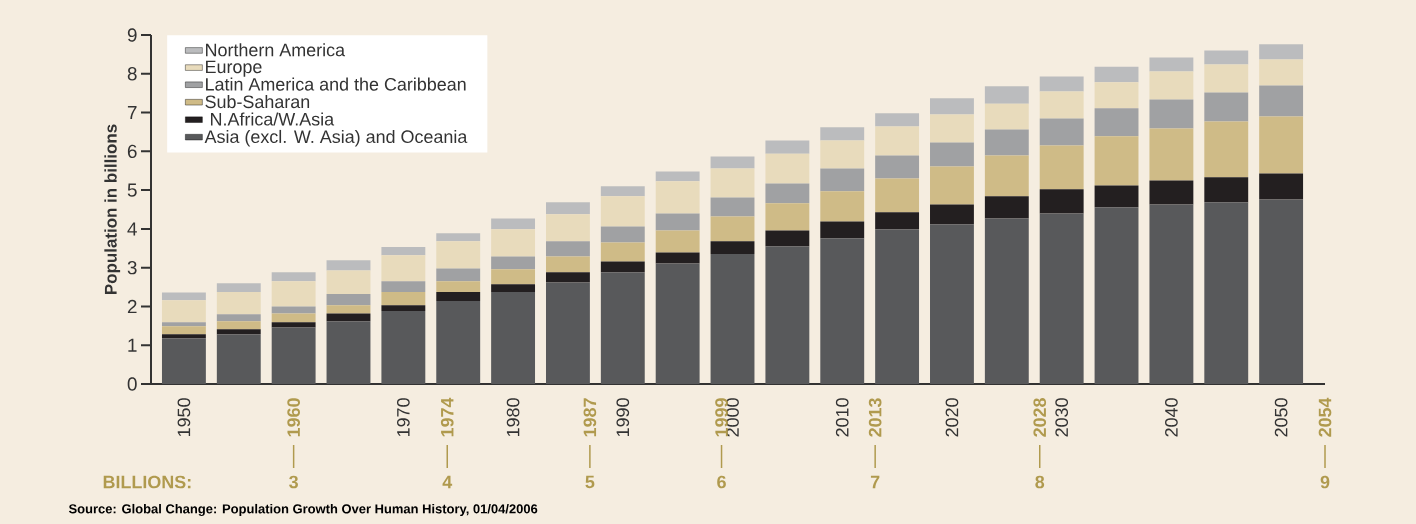 The image size is (1416, 524). I want to click on text: 8, so click(1040, 482).